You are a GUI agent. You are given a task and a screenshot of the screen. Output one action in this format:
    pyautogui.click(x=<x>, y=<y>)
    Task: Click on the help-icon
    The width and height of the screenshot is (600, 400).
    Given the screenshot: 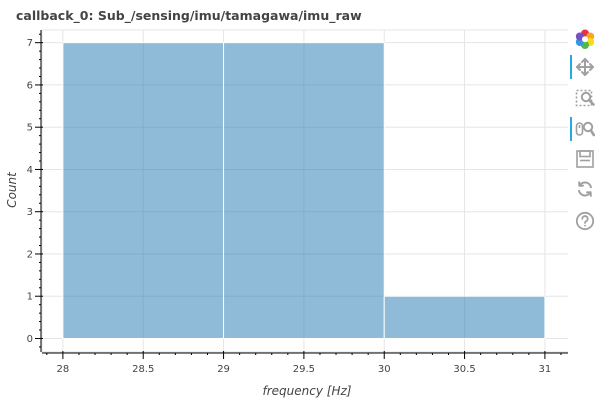 What is the action you would take?
    pyautogui.click(x=585, y=221)
    